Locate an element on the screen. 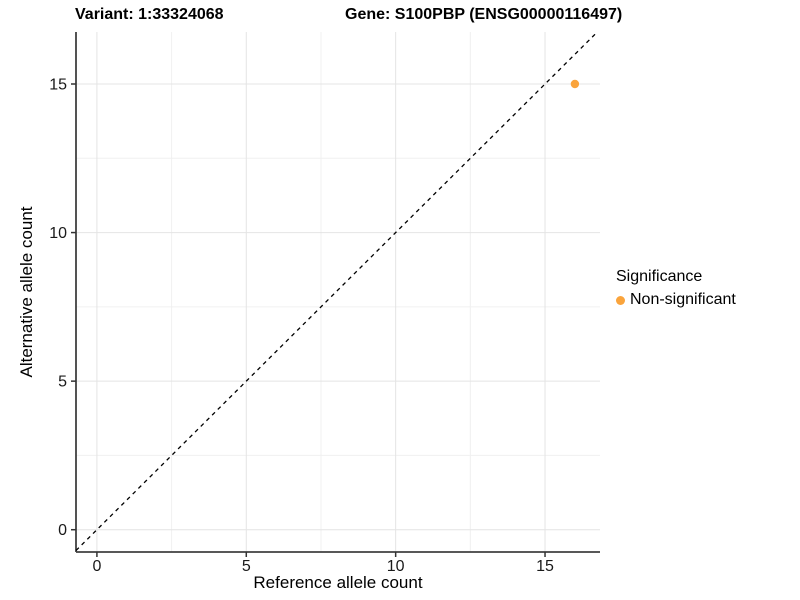 This screenshot has height=600, width=800. y-tick-label: 10 is located at coordinates (58, 233).